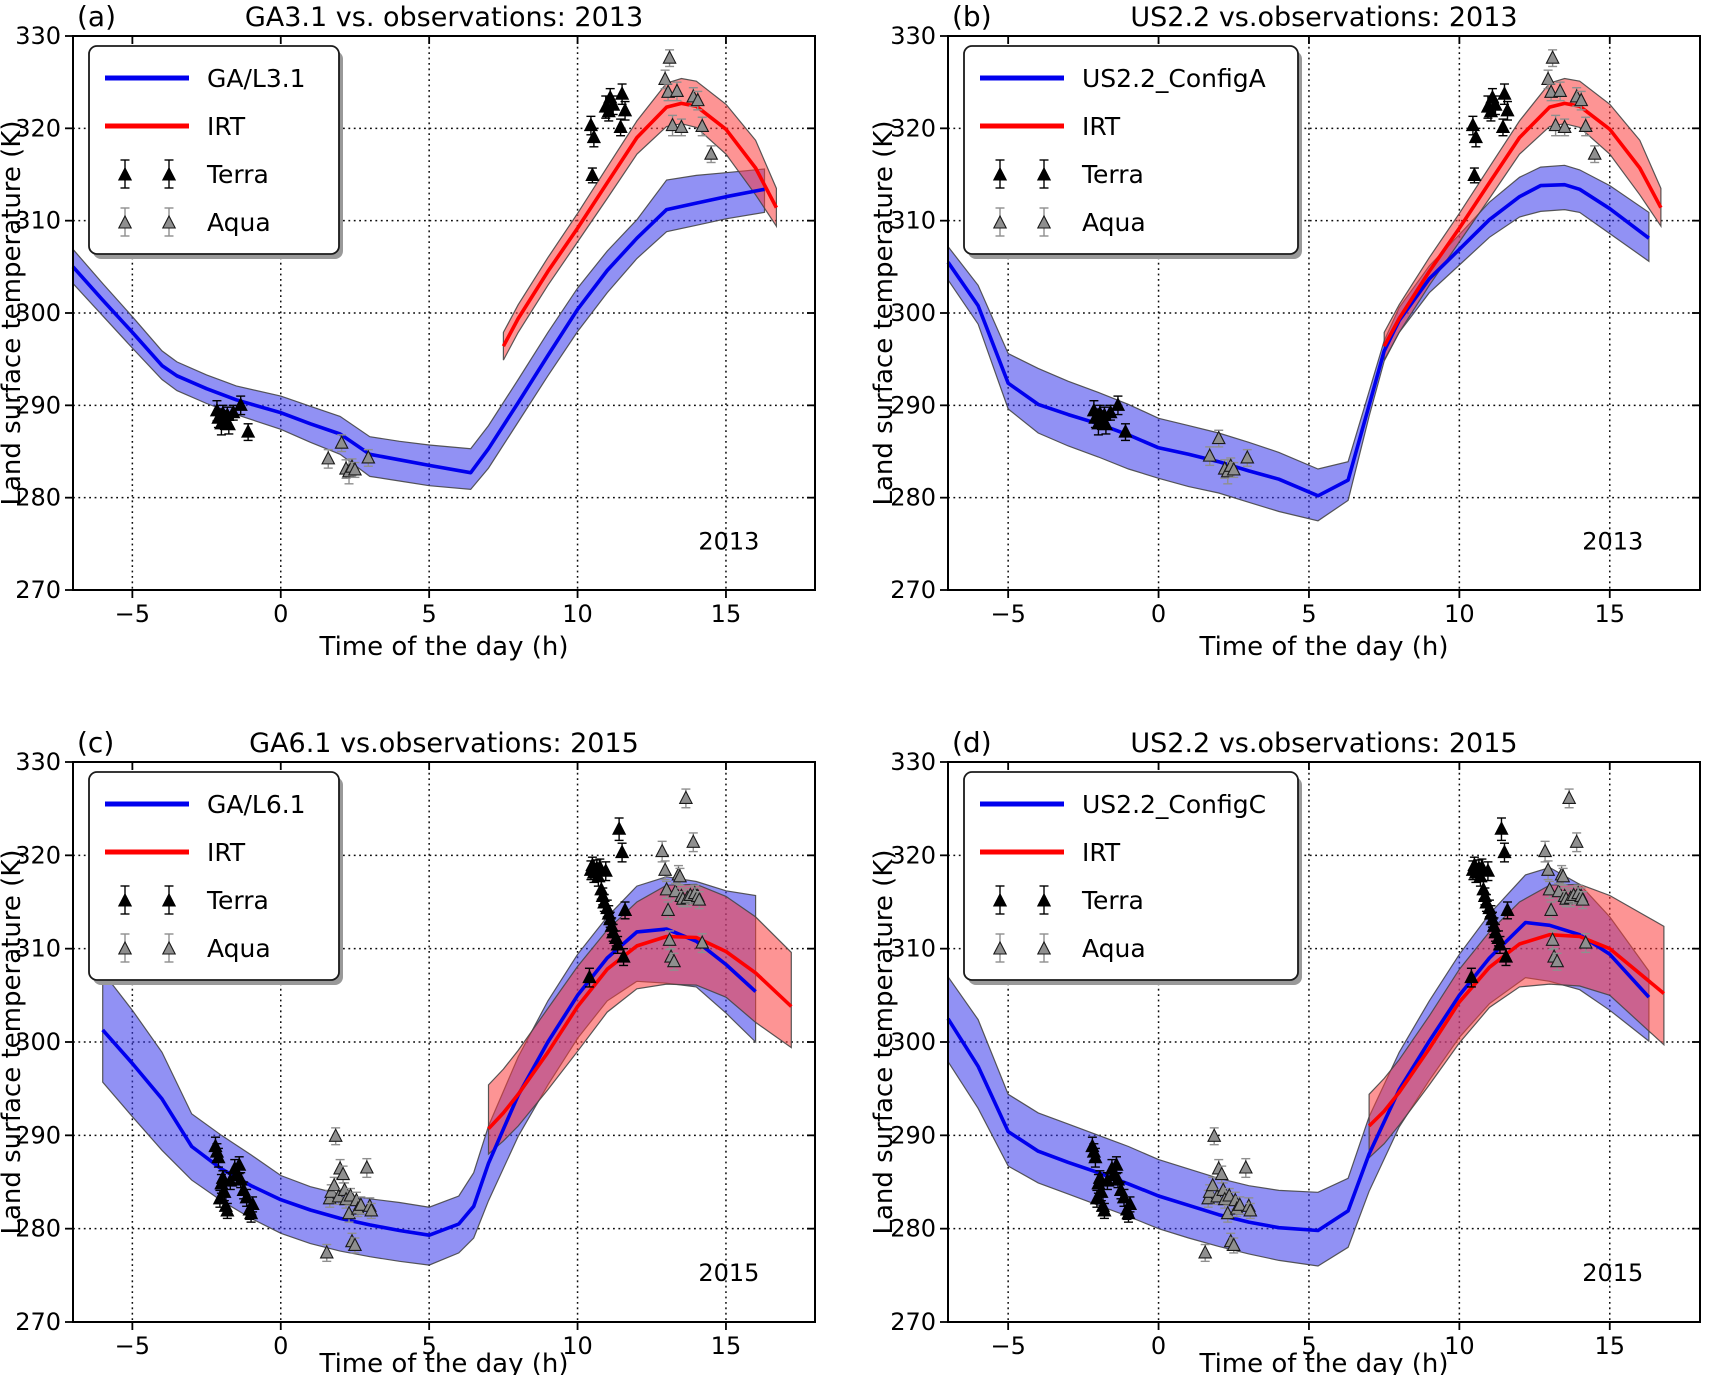  Describe the element at coordinates (1323, 743) in the screenshot. I see `panel-title: US2.2 vs.observations: 2015` at that location.